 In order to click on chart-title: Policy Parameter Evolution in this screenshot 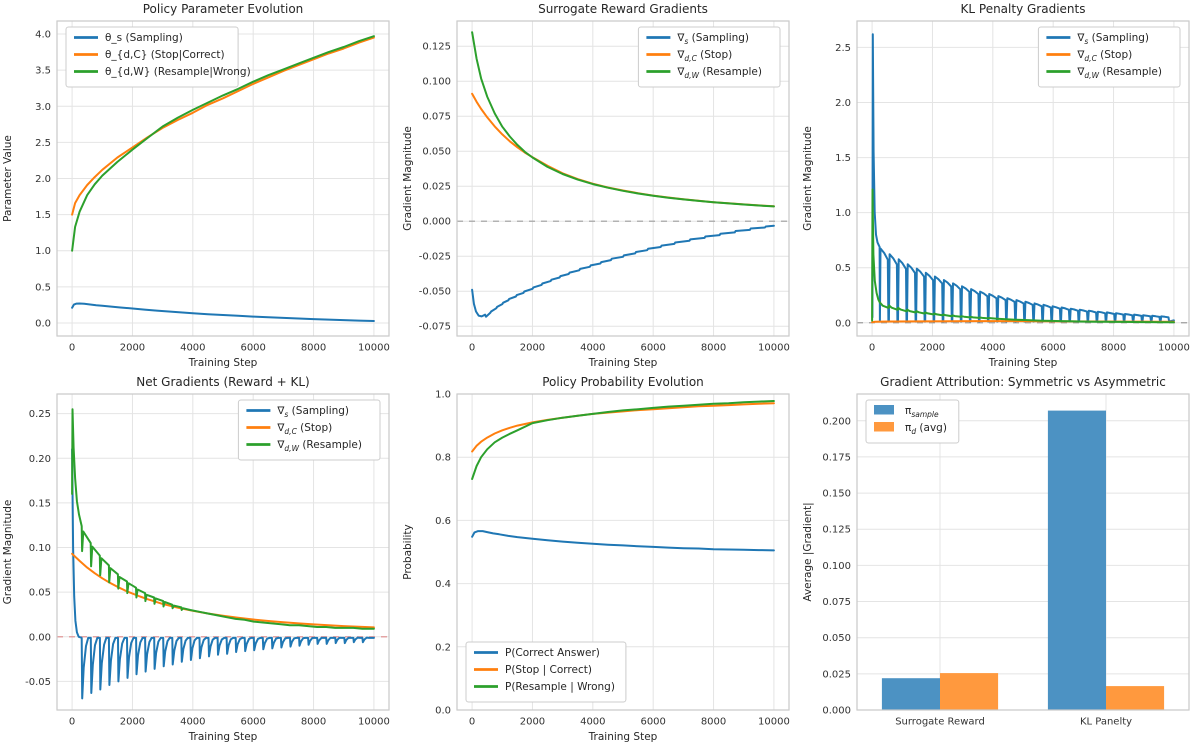, I will do `click(223, 9)`.